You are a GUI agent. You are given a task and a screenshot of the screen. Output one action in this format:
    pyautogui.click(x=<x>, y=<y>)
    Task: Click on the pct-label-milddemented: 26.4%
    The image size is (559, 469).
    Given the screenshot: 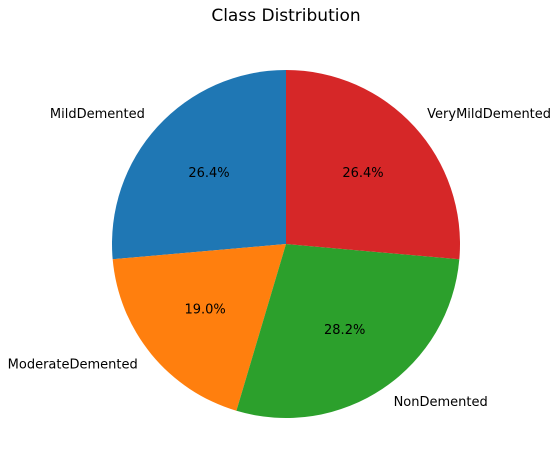 What is the action you would take?
    pyautogui.click(x=208, y=173)
    